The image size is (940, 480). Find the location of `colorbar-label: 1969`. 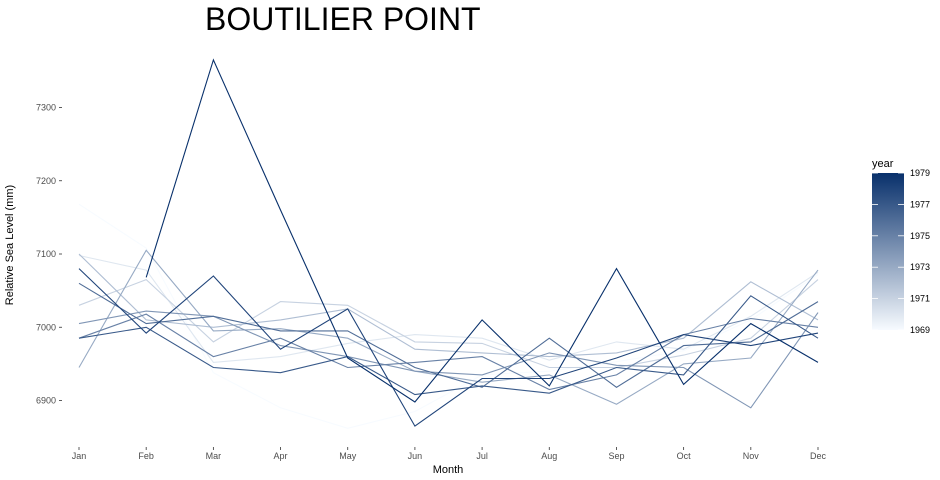

colorbar-label: 1969 is located at coordinates (920, 330).